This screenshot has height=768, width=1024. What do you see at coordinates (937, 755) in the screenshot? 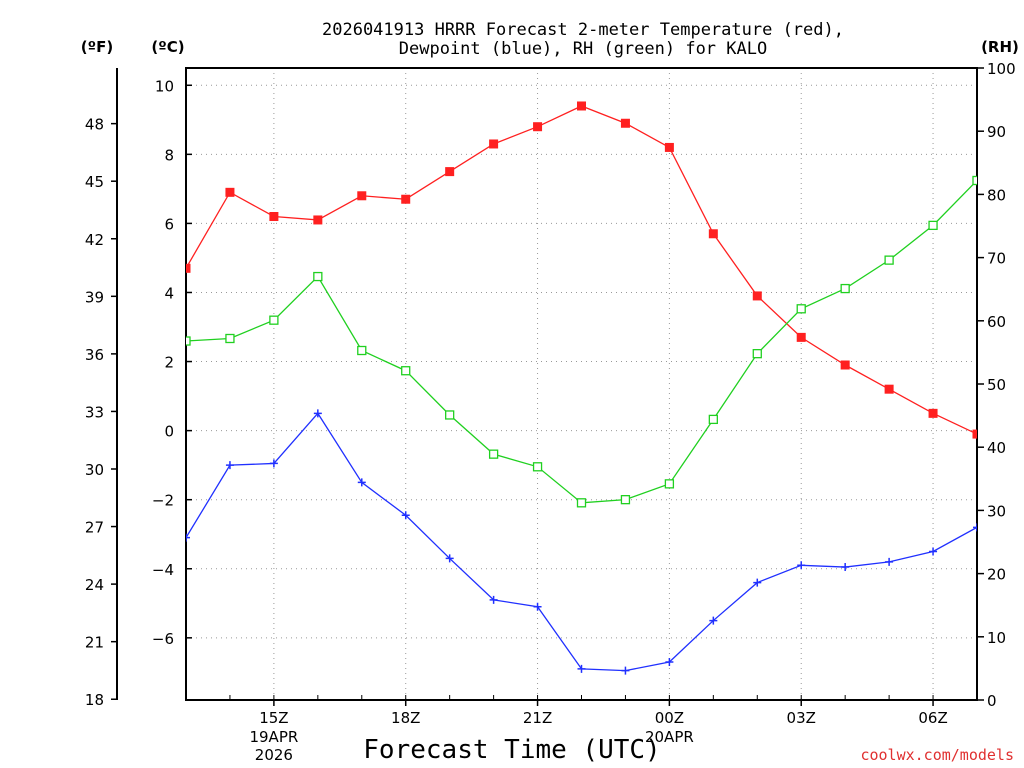
I see `credit-text: coolwx.com/models` at bounding box center [937, 755].